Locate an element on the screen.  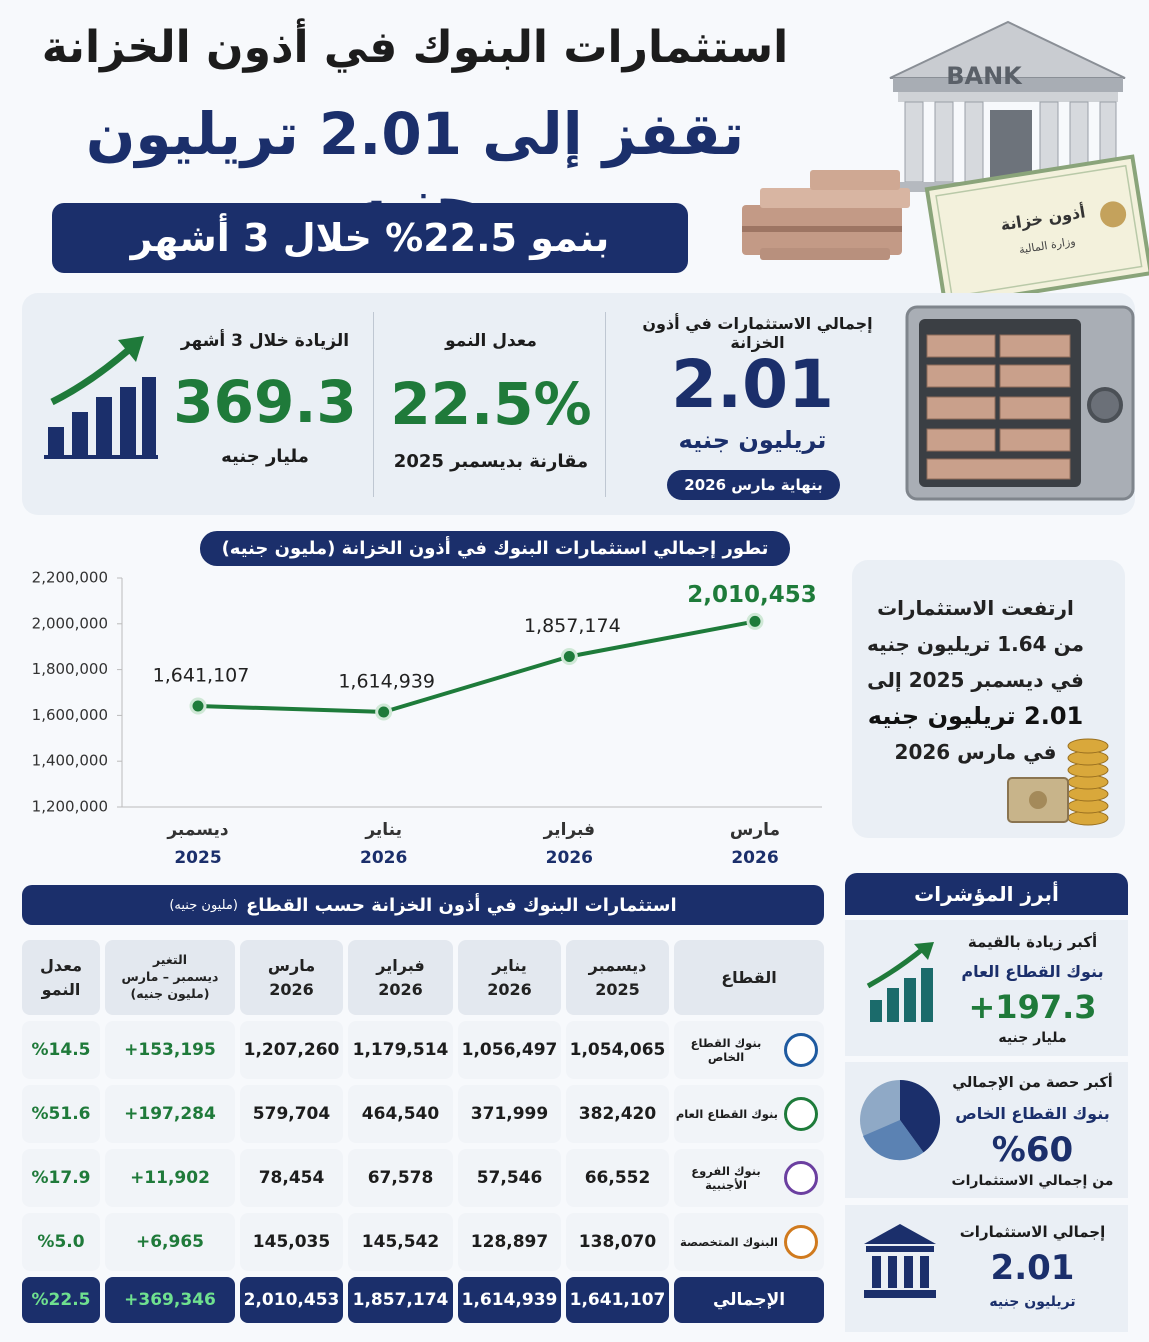
sector-cell: بنوك القطاع العام is located at coordinates (749, 1114).